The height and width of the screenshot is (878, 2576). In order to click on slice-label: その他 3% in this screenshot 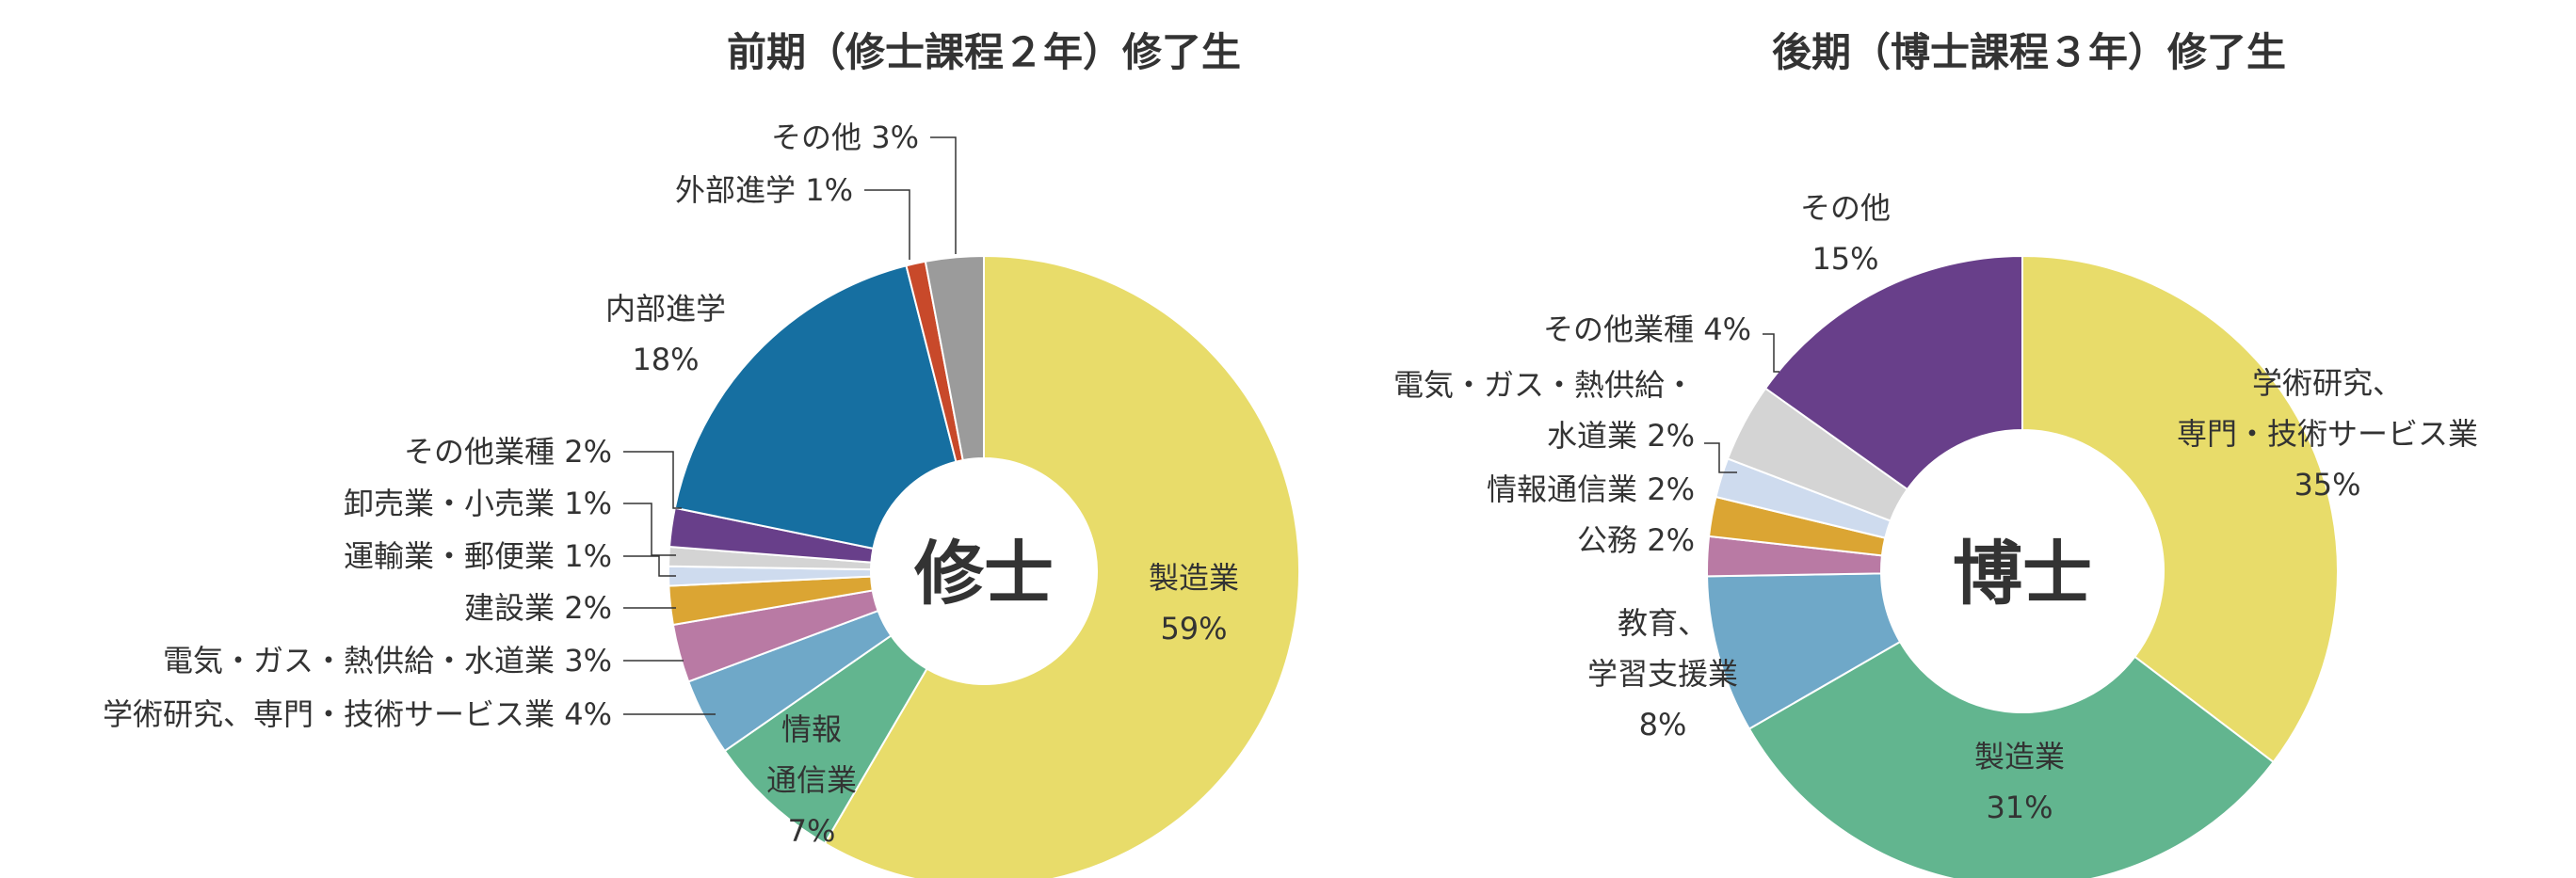, I will do `click(845, 137)`.